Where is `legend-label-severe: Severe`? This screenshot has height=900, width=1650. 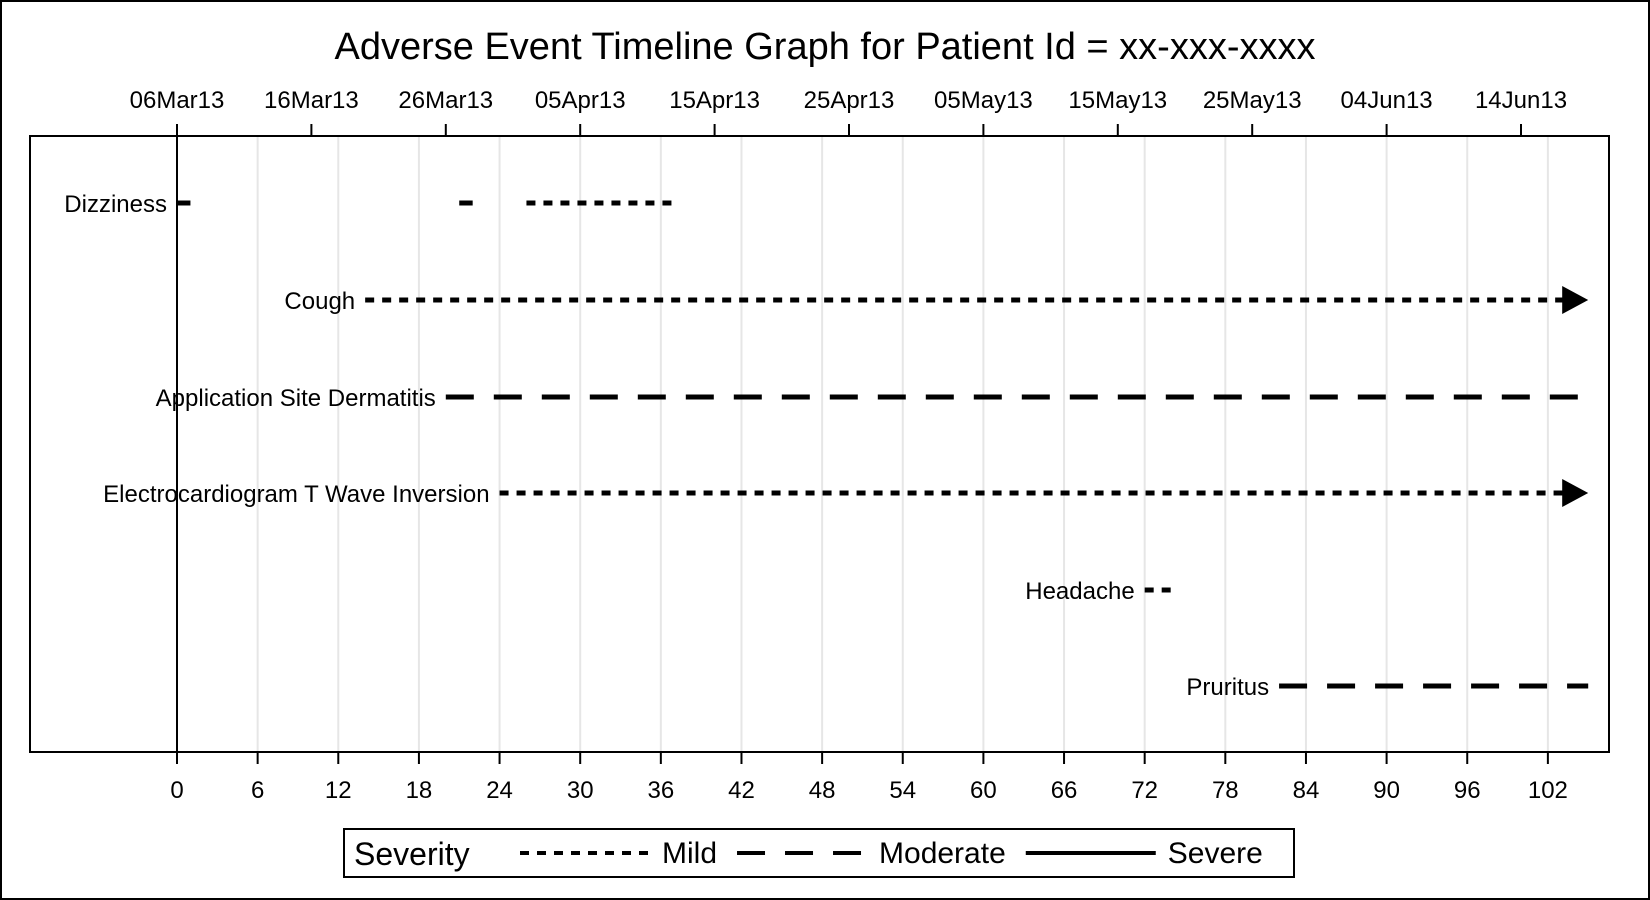
legend-label-severe: Severe is located at coordinates (1215, 853).